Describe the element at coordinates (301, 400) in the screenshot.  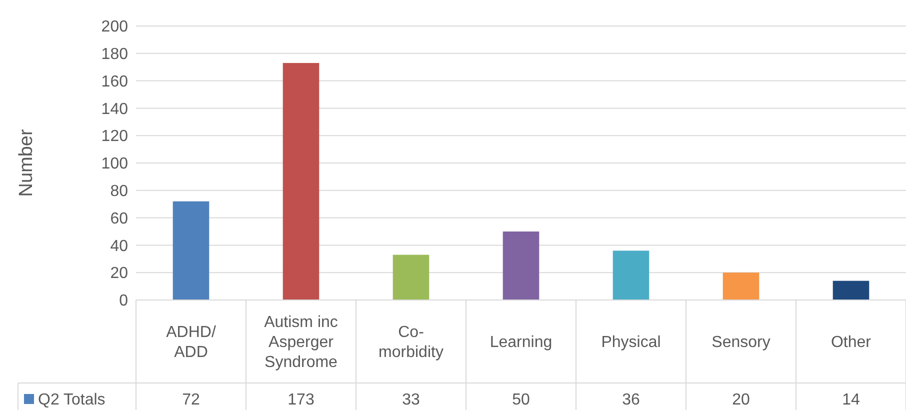
I see `data-label: 173` at that location.